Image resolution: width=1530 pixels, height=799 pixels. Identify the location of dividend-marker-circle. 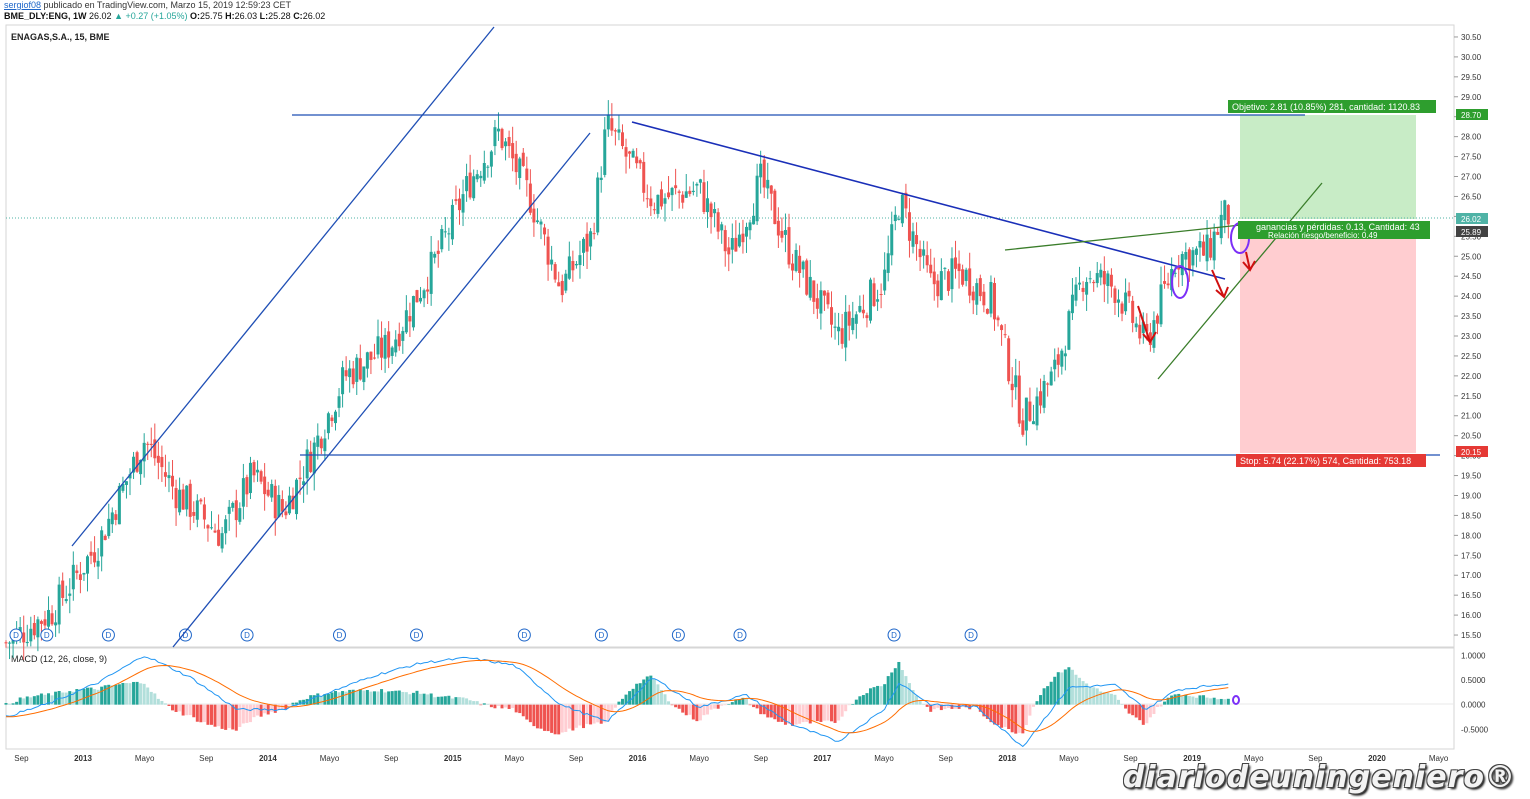
(740, 635).